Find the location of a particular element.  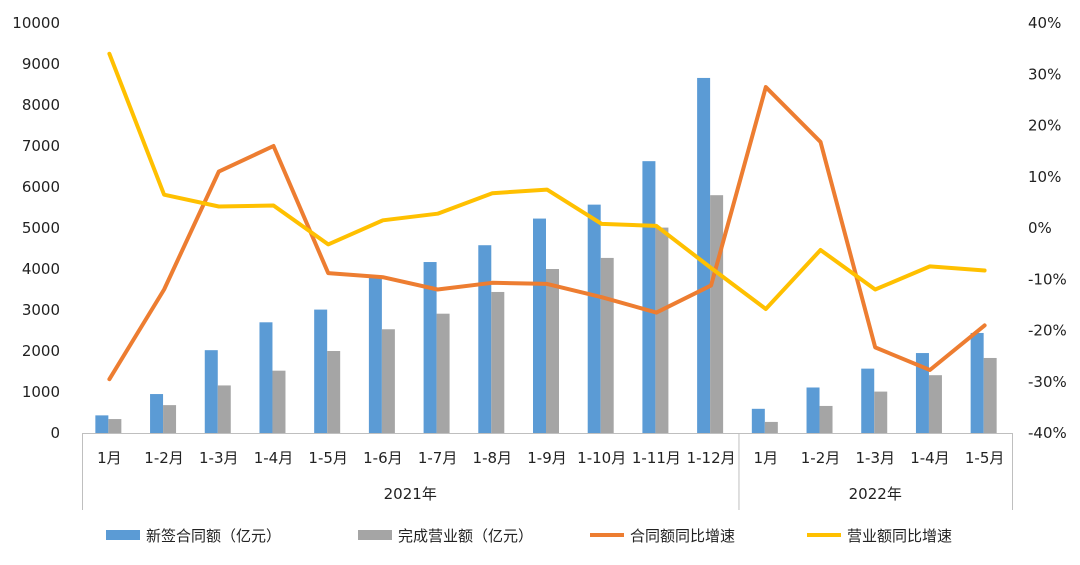

y-left-tick-label: 4000 is located at coordinates (41, 269).